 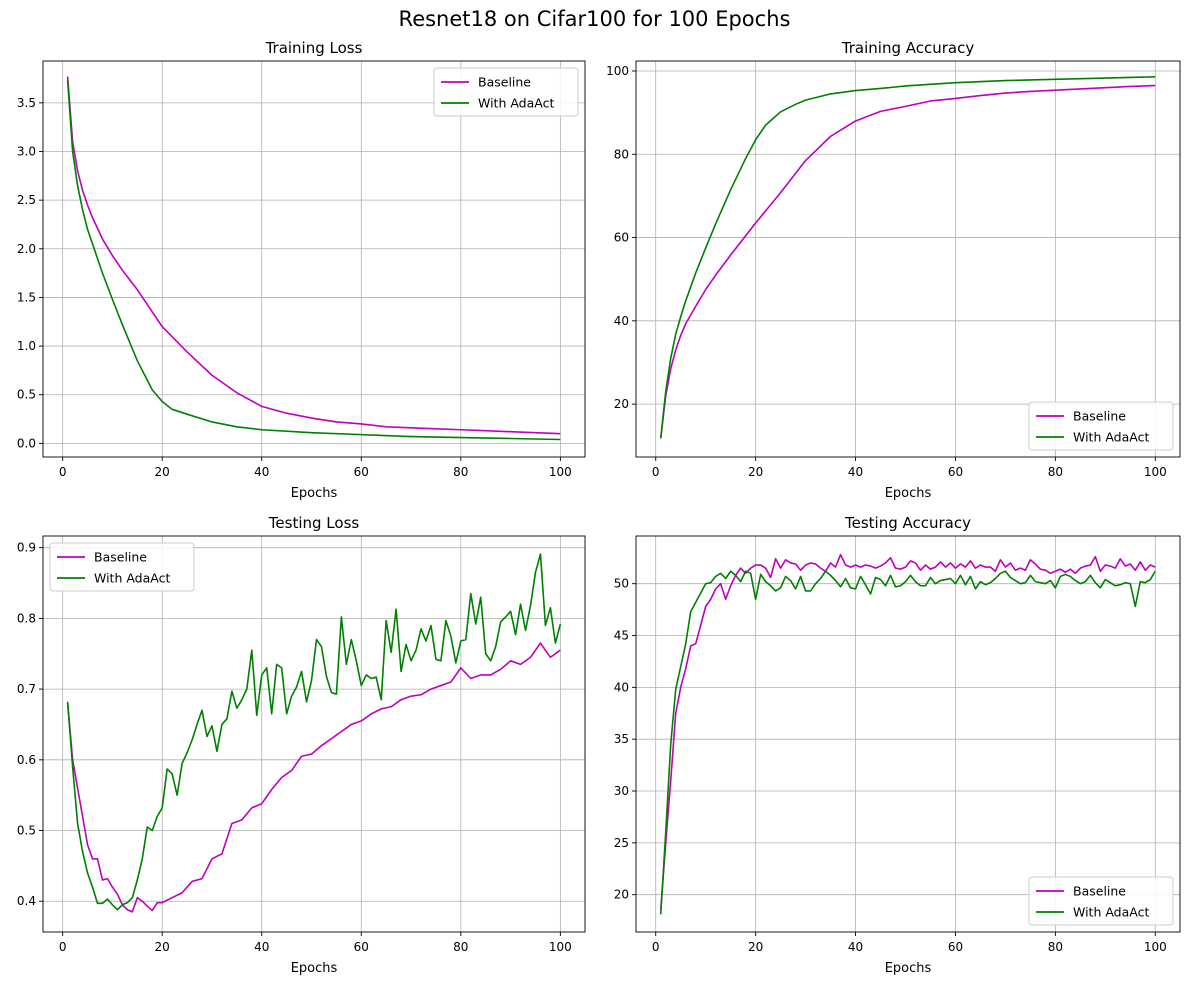 What do you see at coordinates (621, 843) in the screenshot?
I see `y-tick-label: 25` at bounding box center [621, 843].